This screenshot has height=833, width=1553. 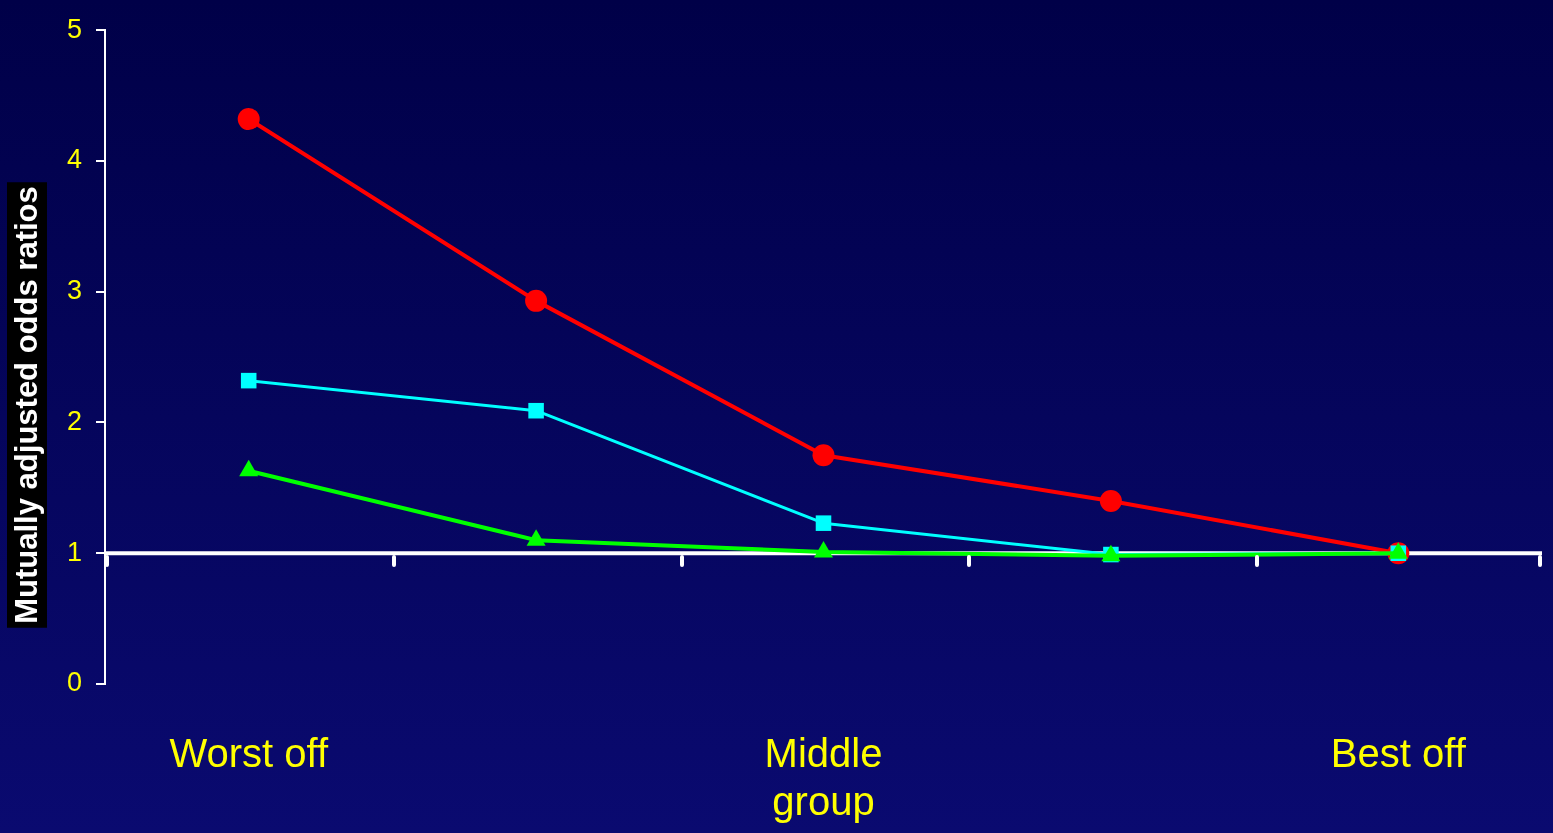 I want to click on y-axis-title: Mutually adjusted odds ratios, so click(x=26, y=405).